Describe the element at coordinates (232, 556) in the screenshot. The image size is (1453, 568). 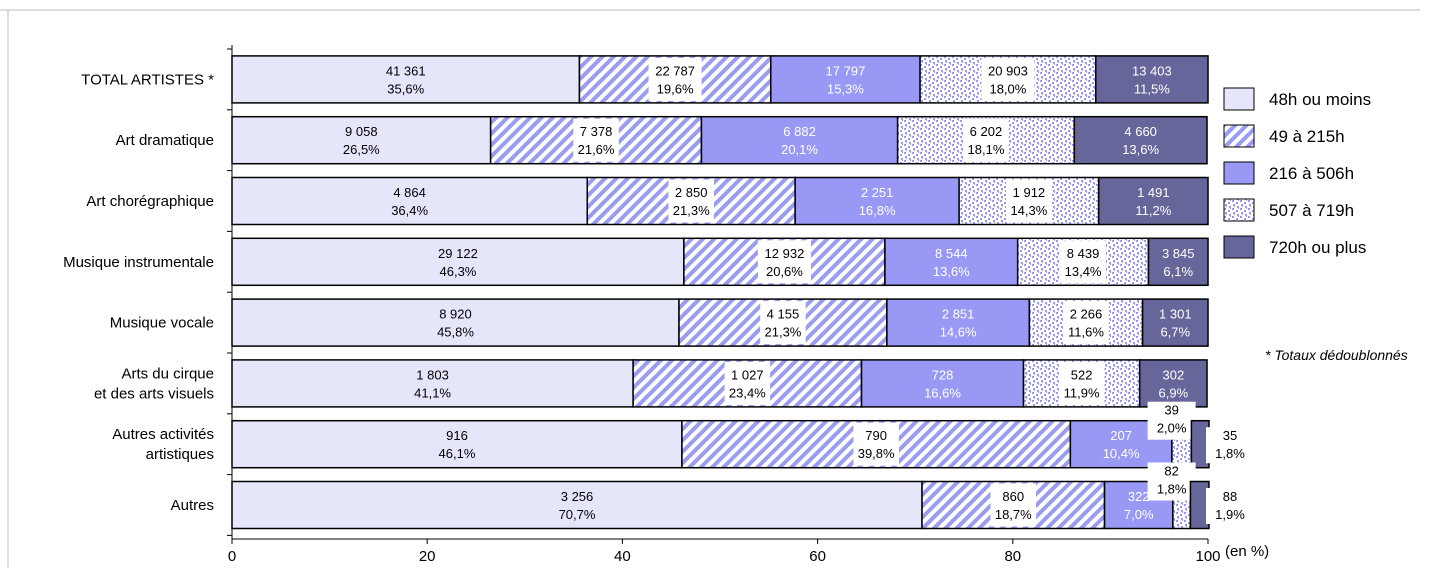
I see `x-tick-label: 0` at that location.